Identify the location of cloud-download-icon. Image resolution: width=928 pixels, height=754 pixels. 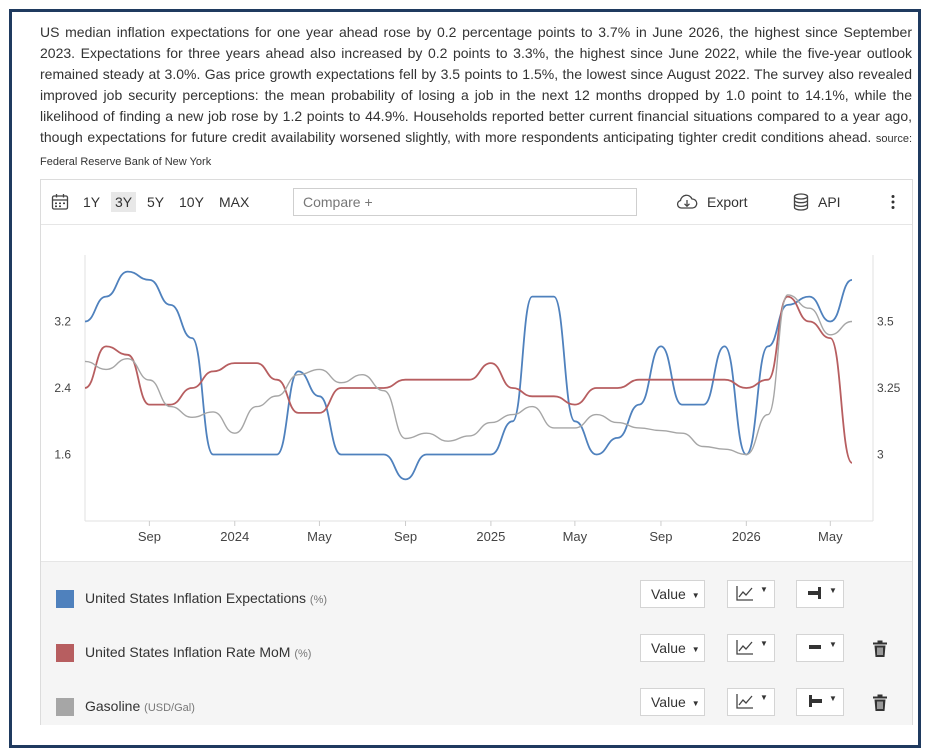
(687, 204).